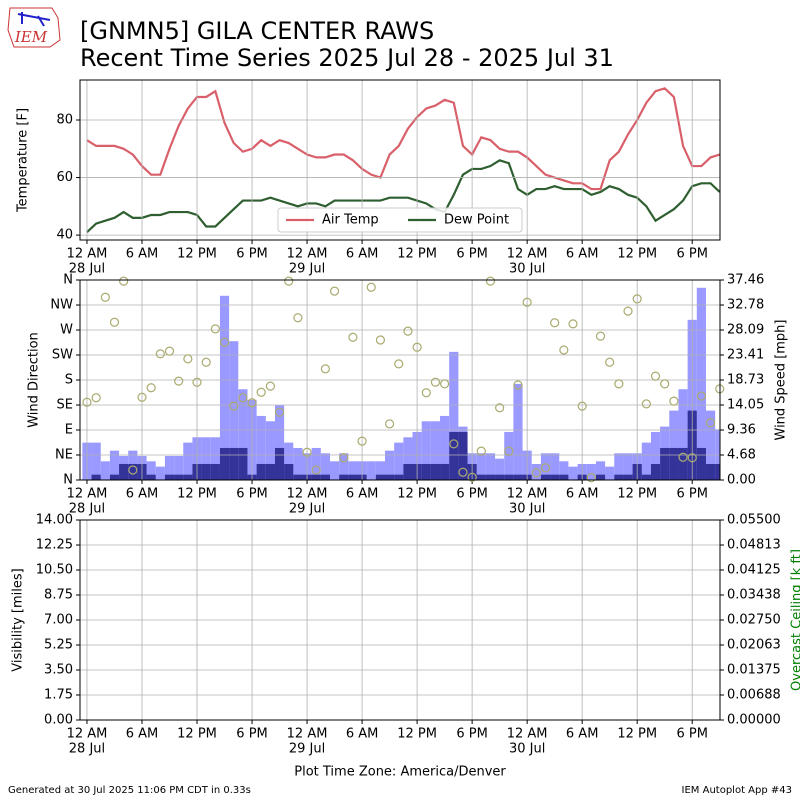 The height and width of the screenshot is (800, 800). Describe the element at coordinates (34, 380) in the screenshot. I see `y-axis-label: Wind Direction` at that location.